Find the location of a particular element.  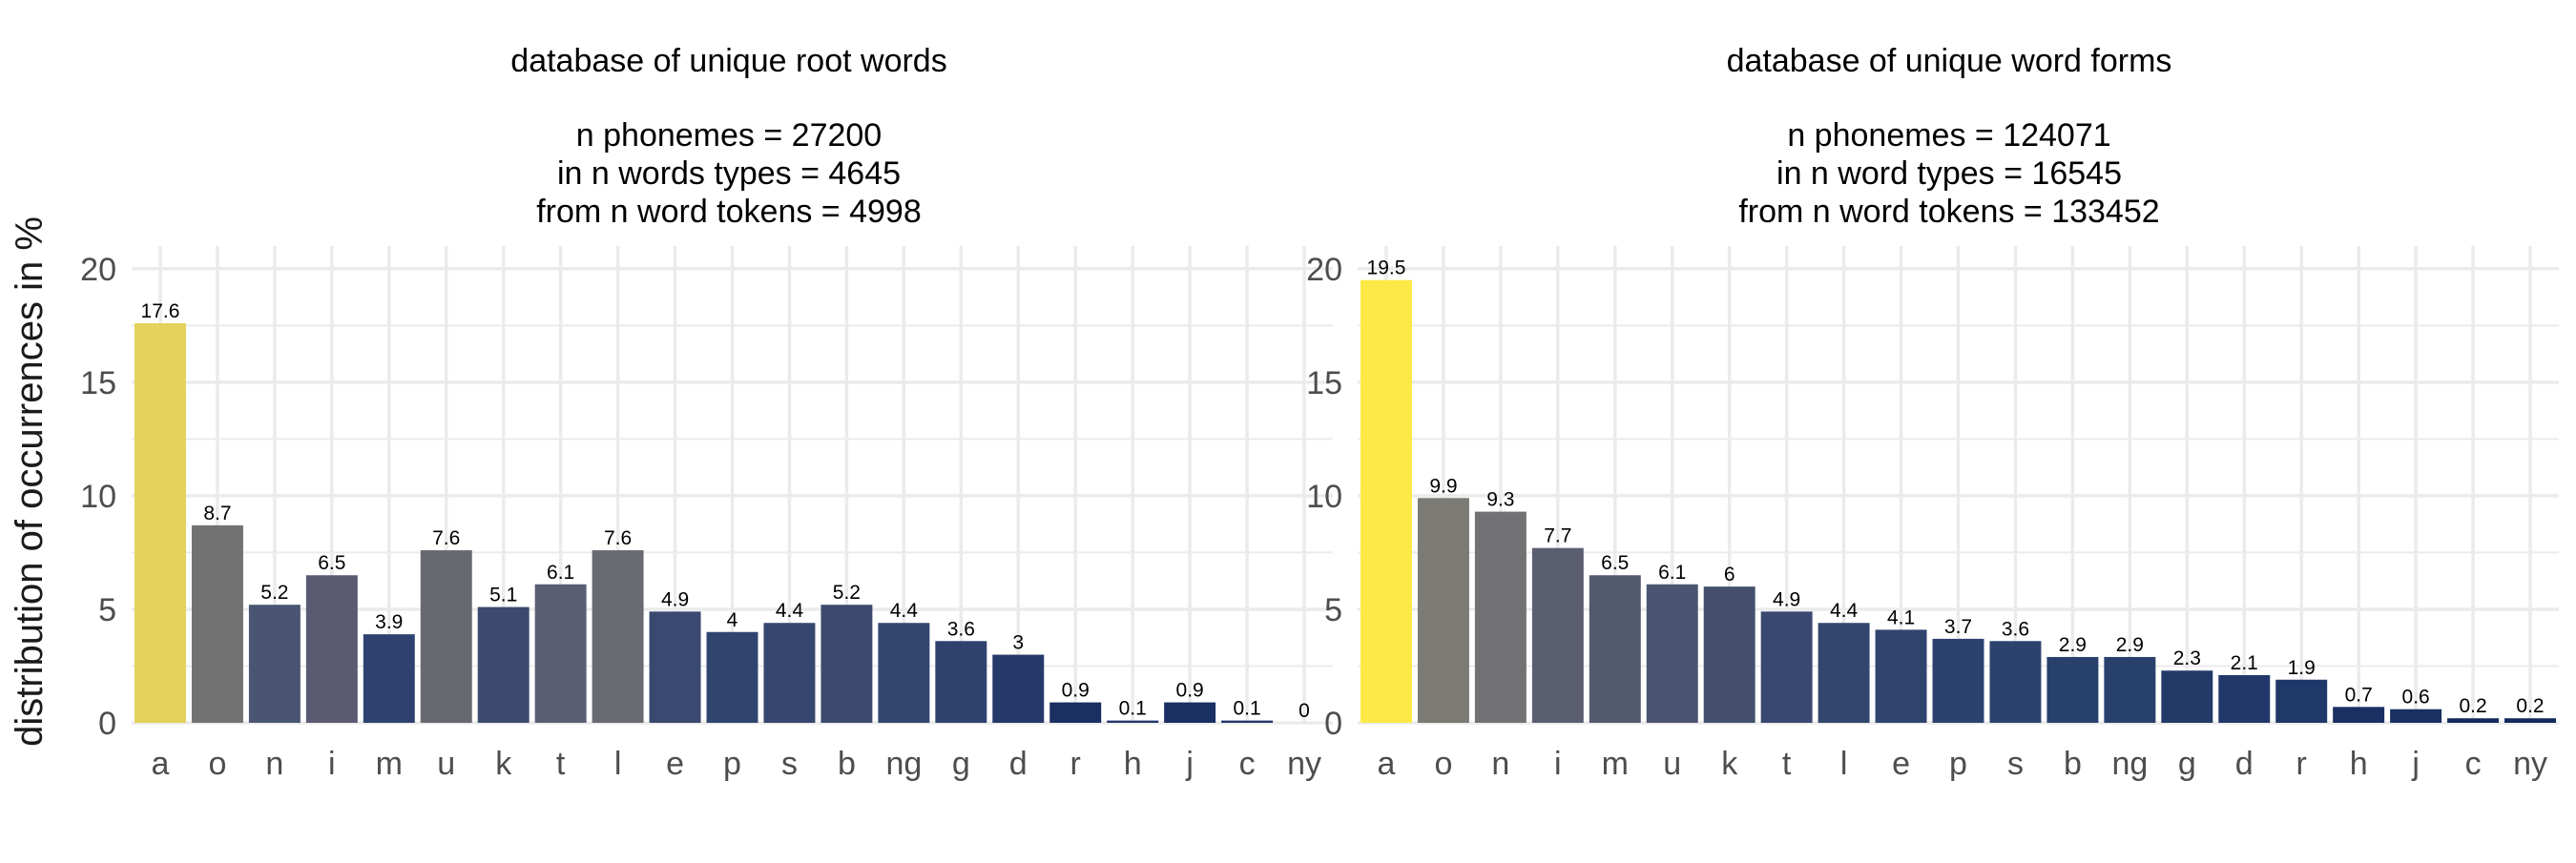

data-label: 2.1 is located at coordinates (2244, 663).